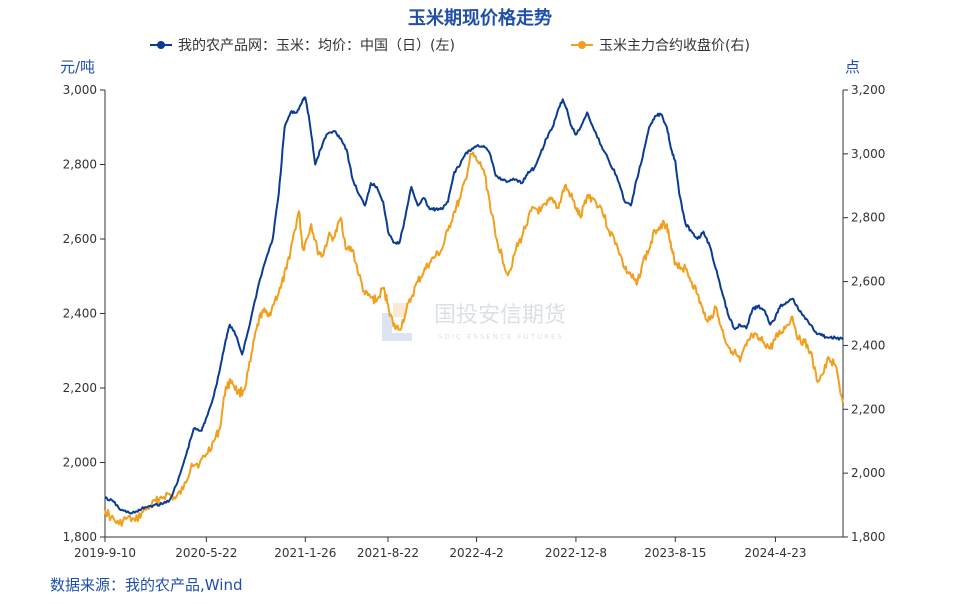  Describe the element at coordinates (868, 218) in the screenshot. I see `y-right-tick-label: 2,800` at that location.